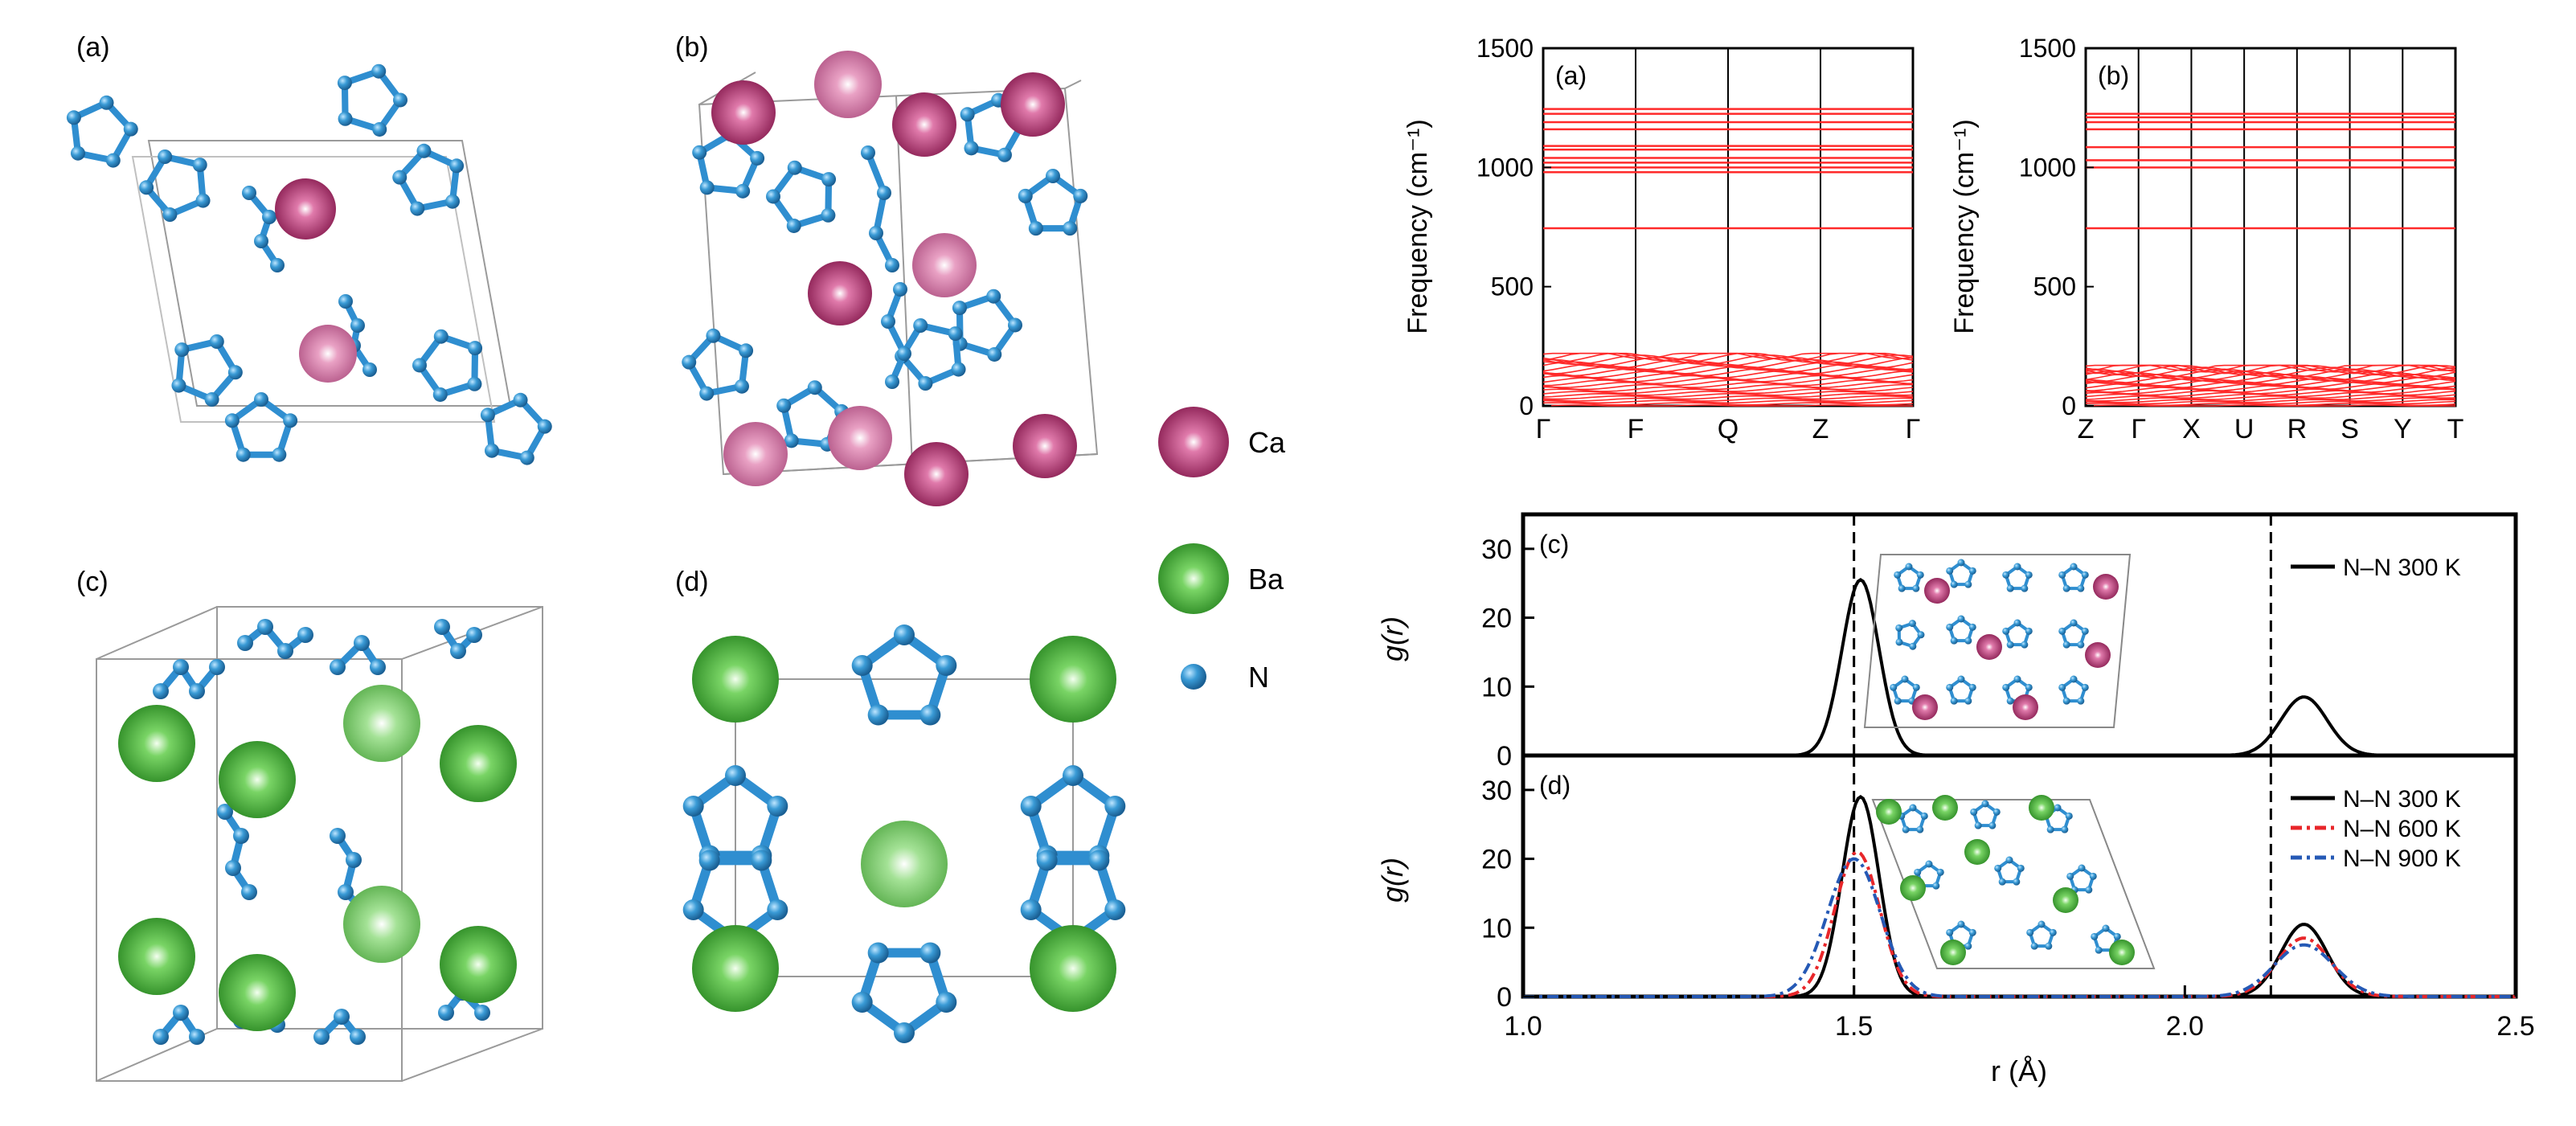 The image size is (2576, 1126). Describe the element at coordinates (1267, 442) in the screenshot. I see `legend-label-ca: Ca` at that location.